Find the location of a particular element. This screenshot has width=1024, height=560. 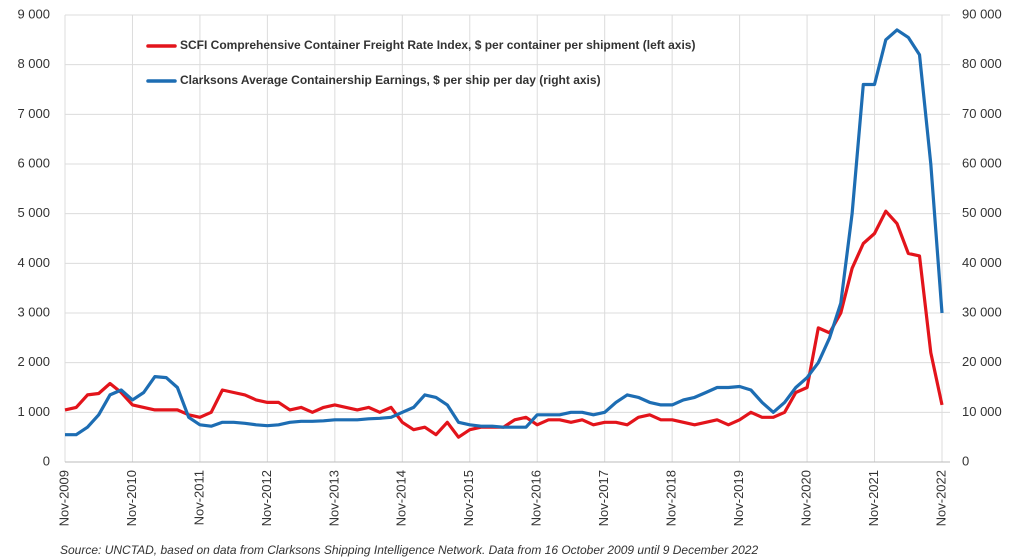

x-tick-label: Nov-2016 is located at coordinates (536, 498).